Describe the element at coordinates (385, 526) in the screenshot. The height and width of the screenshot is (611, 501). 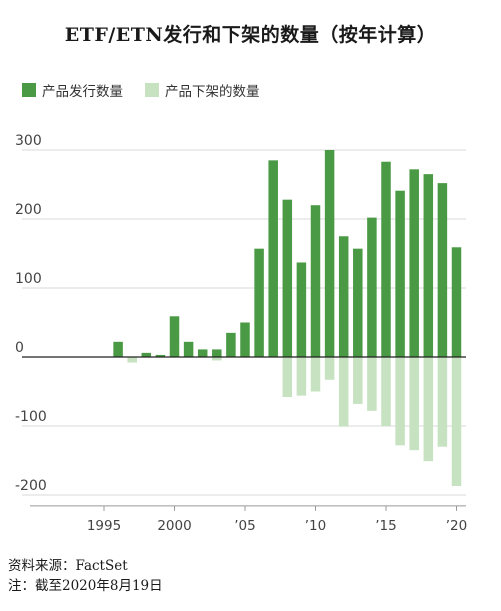
I see `x-tick-label: ’15` at that location.